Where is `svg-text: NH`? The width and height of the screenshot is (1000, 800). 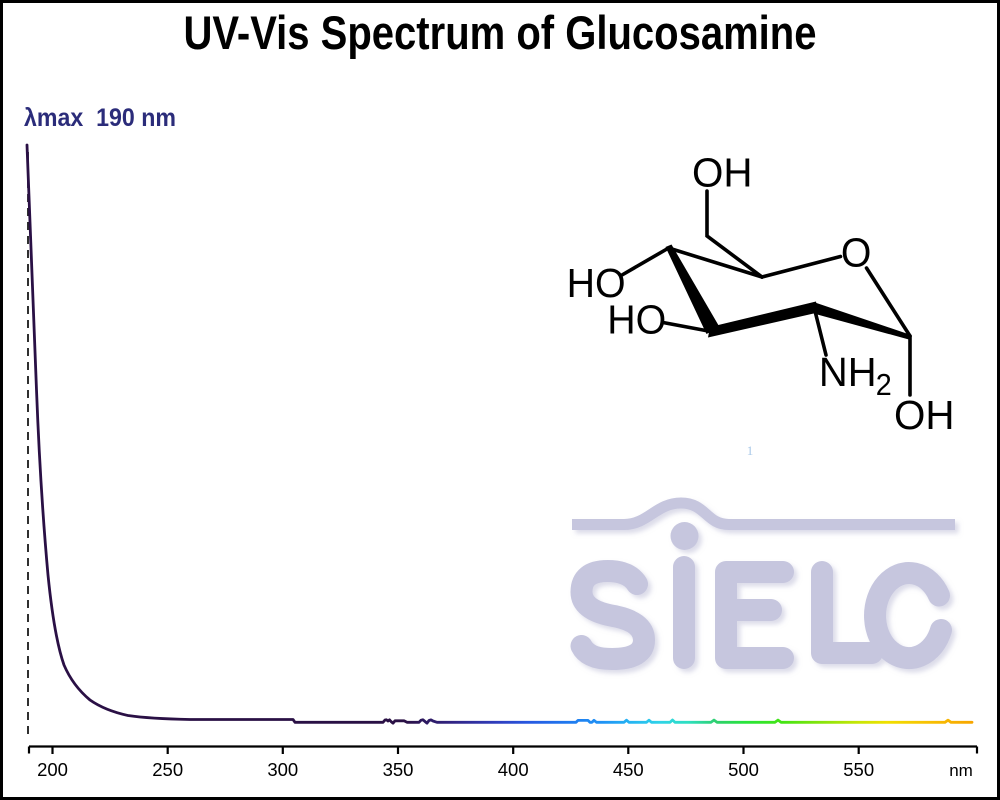 svg-text: NH is located at coordinates (848, 372).